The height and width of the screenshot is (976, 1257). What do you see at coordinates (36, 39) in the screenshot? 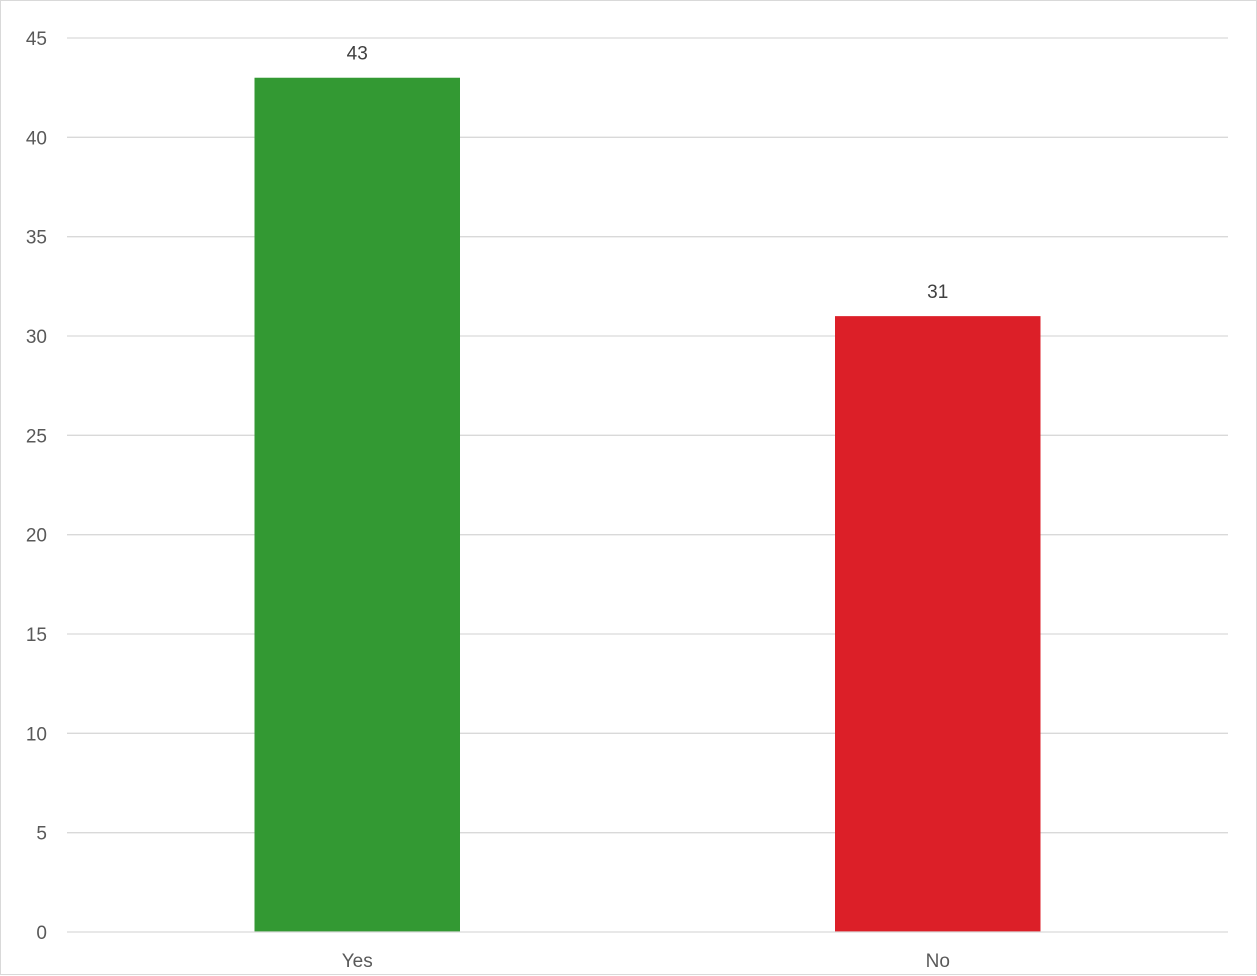
I see `y-tick-label: 45` at bounding box center [36, 39].